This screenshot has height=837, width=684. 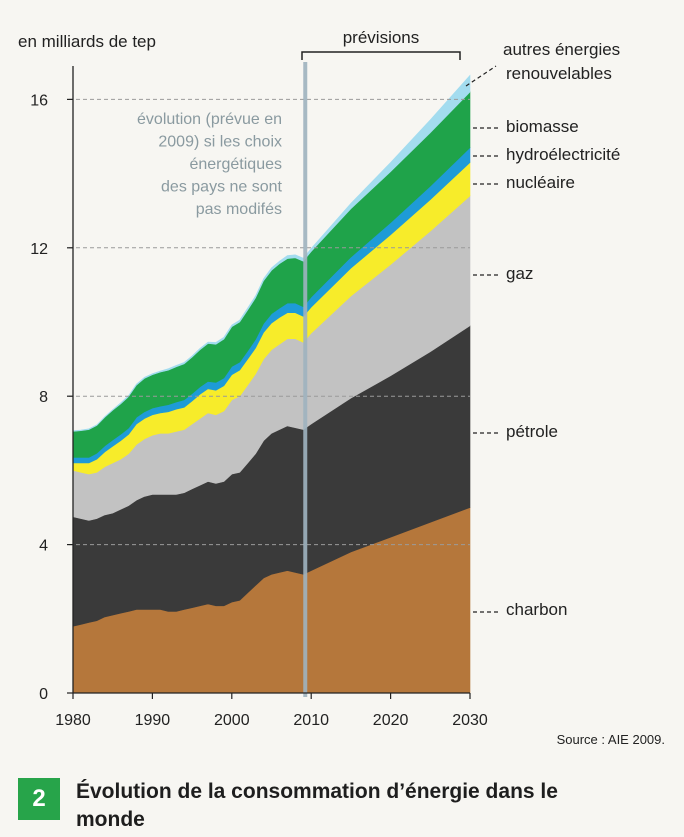 What do you see at coordinates (611, 739) in the screenshot?
I see `source-note: Source : AIE 2009.` at bounding box center [611, 739].